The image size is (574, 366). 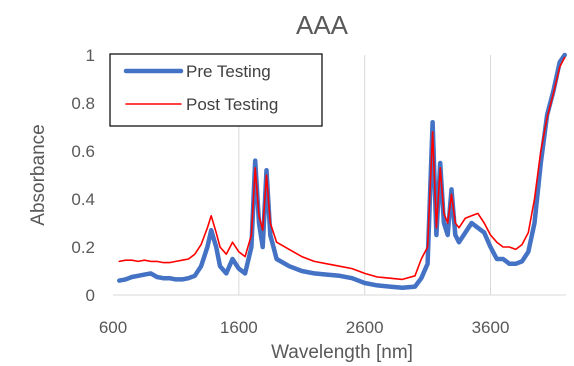 I want to click on x-tick-label-3600: 3600, so click(x=491, y=327).